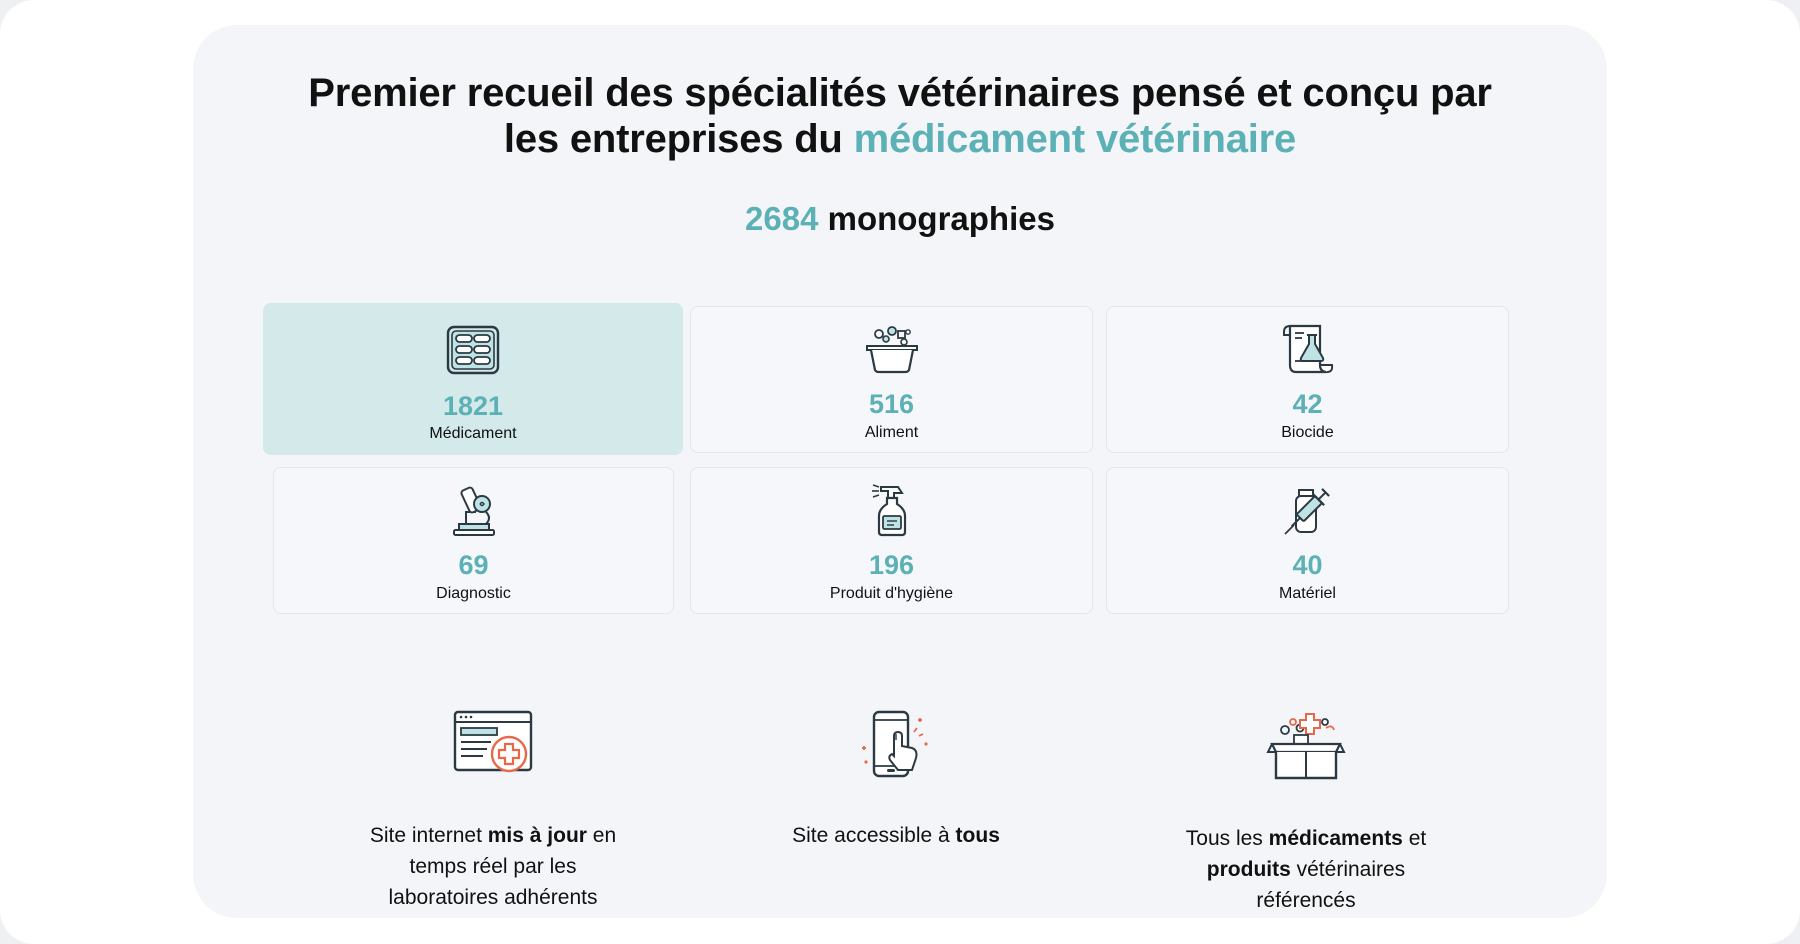 This screenshot has width=1800, height=944. What do you see at coordinates (977, 835) in the screenshot?
I see `feature-bold-part: tous` at bounding box center [977, 835].